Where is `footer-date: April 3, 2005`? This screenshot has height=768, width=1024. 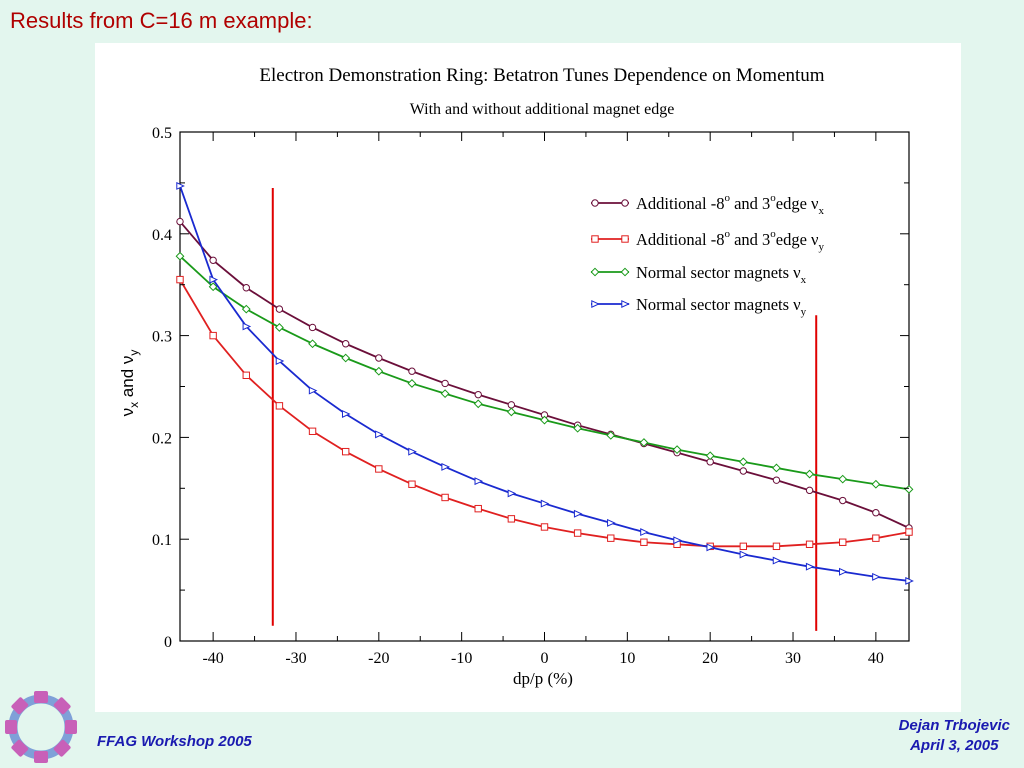
footer-date: April 3, 2005 is located at coordinates (954, 745).